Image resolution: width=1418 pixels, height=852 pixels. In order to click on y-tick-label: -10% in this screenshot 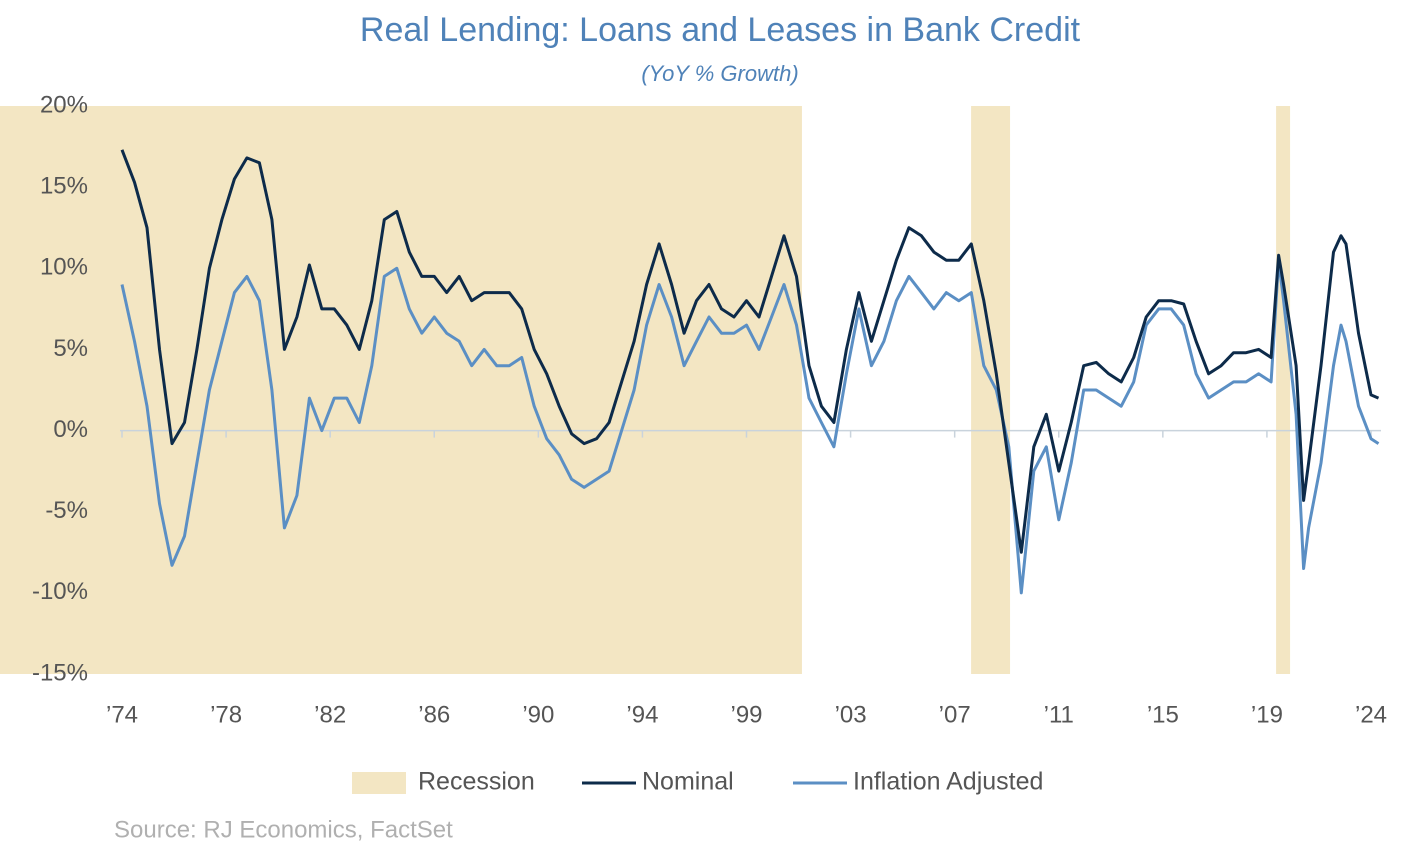, I will do `click(60, 591)`.